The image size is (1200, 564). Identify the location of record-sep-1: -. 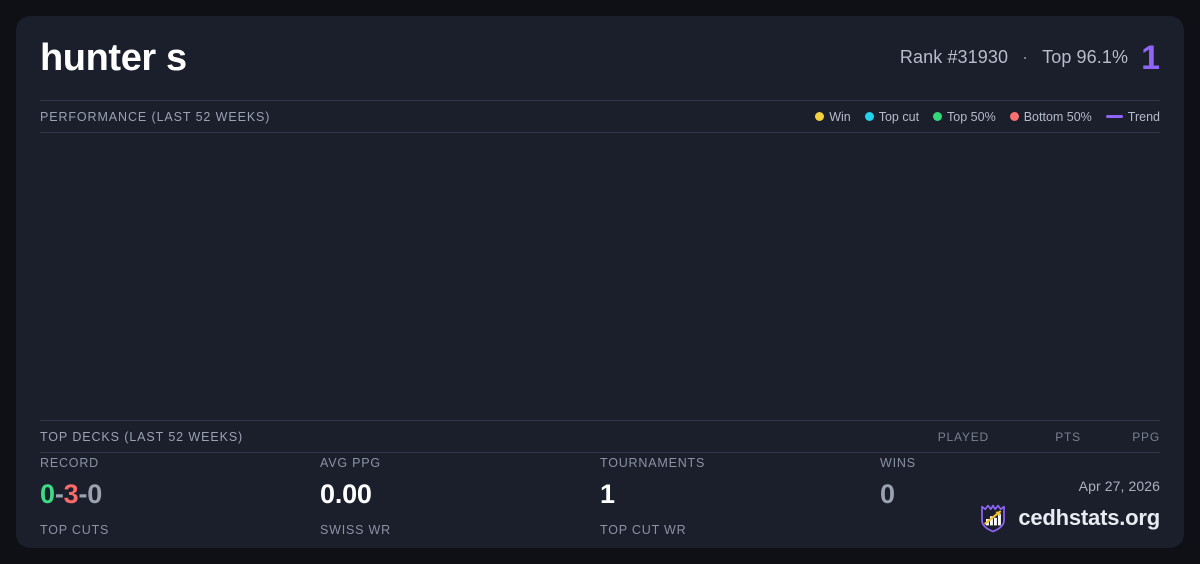
(59, 493).